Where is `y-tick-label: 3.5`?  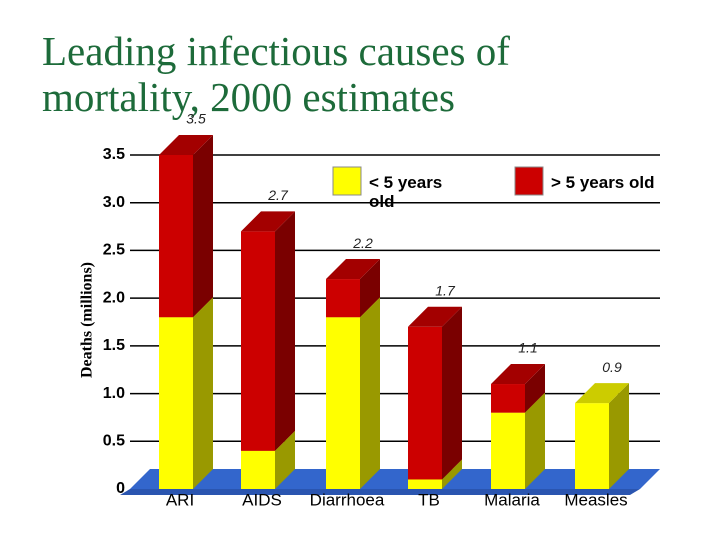
y-tick-label: 3.5 is located at coordinates (114, 154).